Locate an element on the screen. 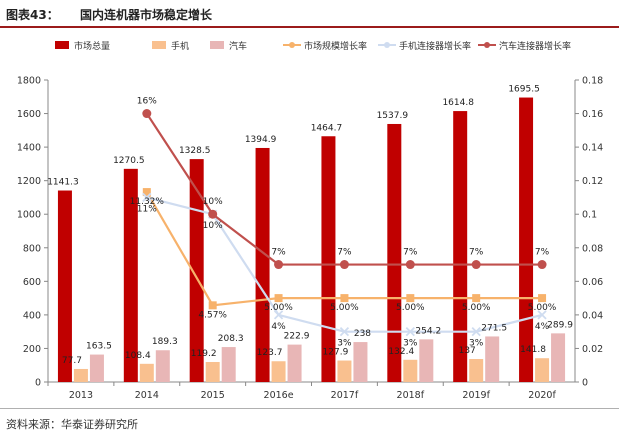  y-left-tick-label: 1600 is located at coordinates (29, 114).